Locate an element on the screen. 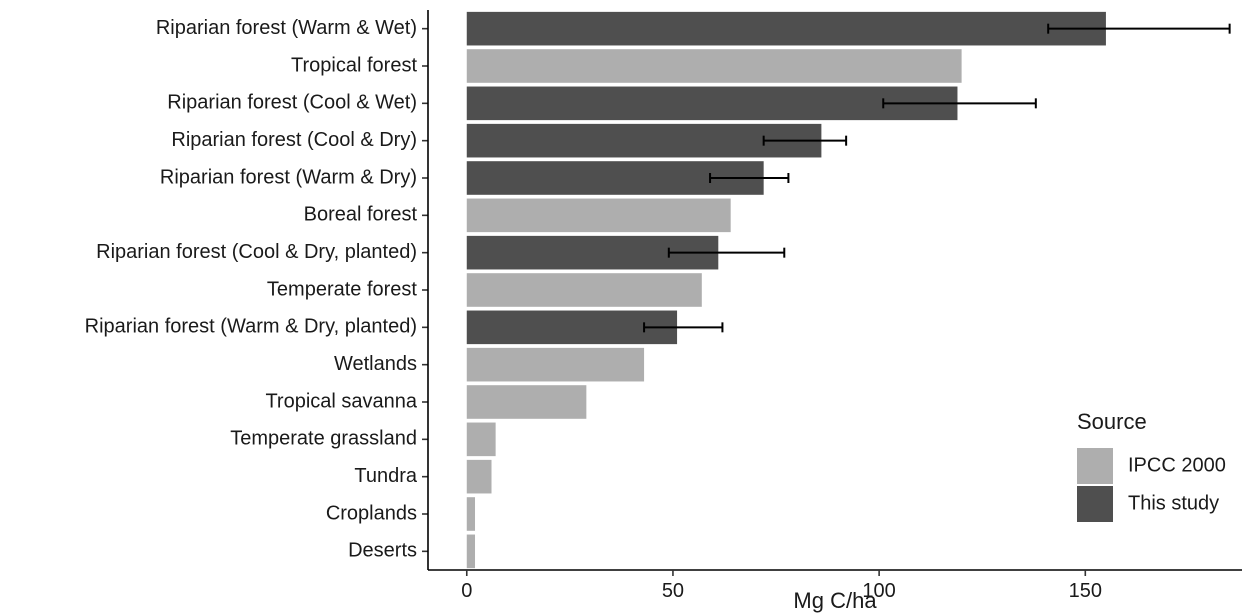  y-tick-label-wetlands: Wetlands is located at coordinates (375, 364).